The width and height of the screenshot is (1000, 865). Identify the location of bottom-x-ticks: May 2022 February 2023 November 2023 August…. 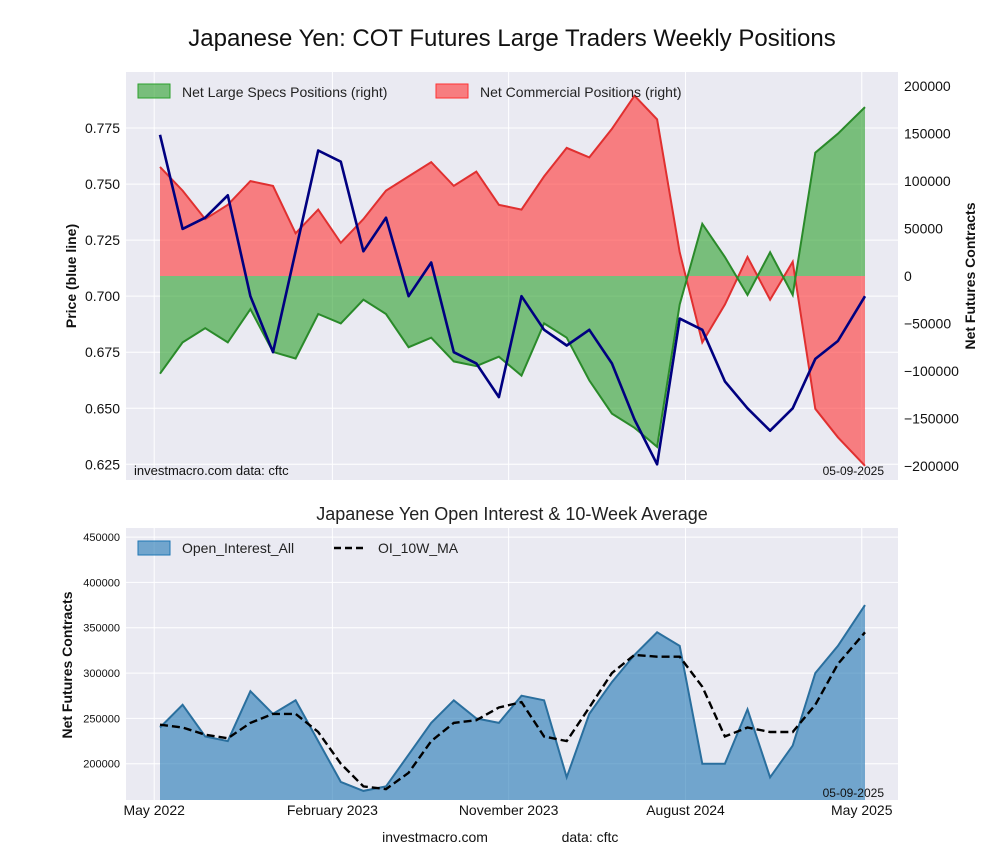
(507, 810).